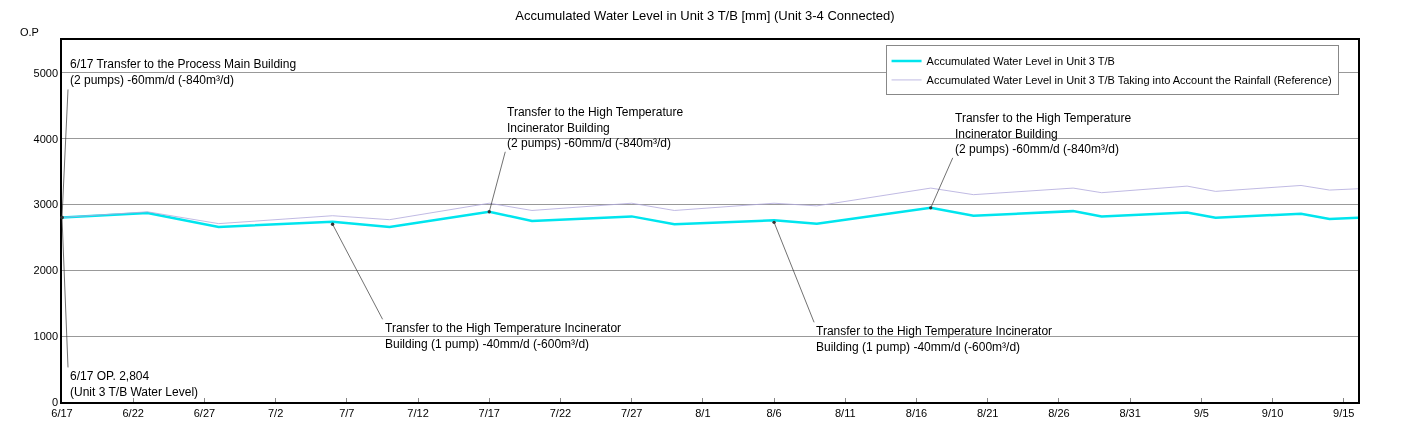 The height and width of the screenshot is (439, 1410). What do you see at coordinates (916, 412) in the screenshot?
I see `x-tick-label: 8/16` at bounding box center [916, 412].